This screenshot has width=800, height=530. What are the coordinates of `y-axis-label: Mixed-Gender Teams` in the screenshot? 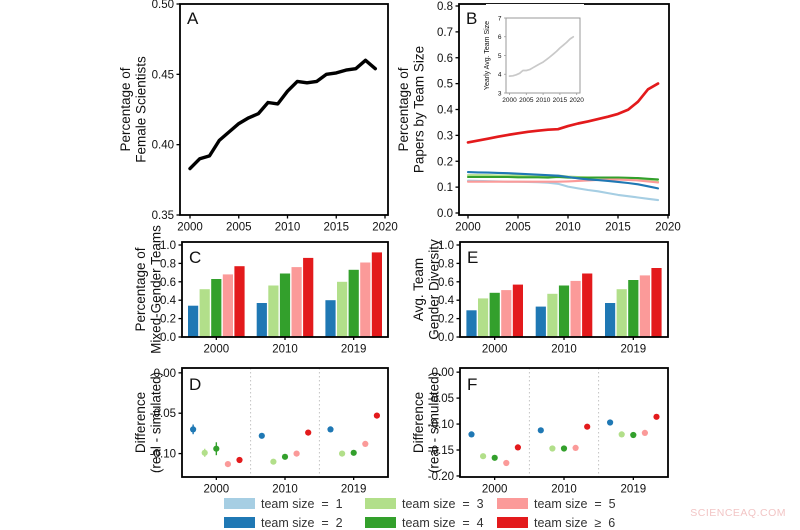 It's located at (156, 289).